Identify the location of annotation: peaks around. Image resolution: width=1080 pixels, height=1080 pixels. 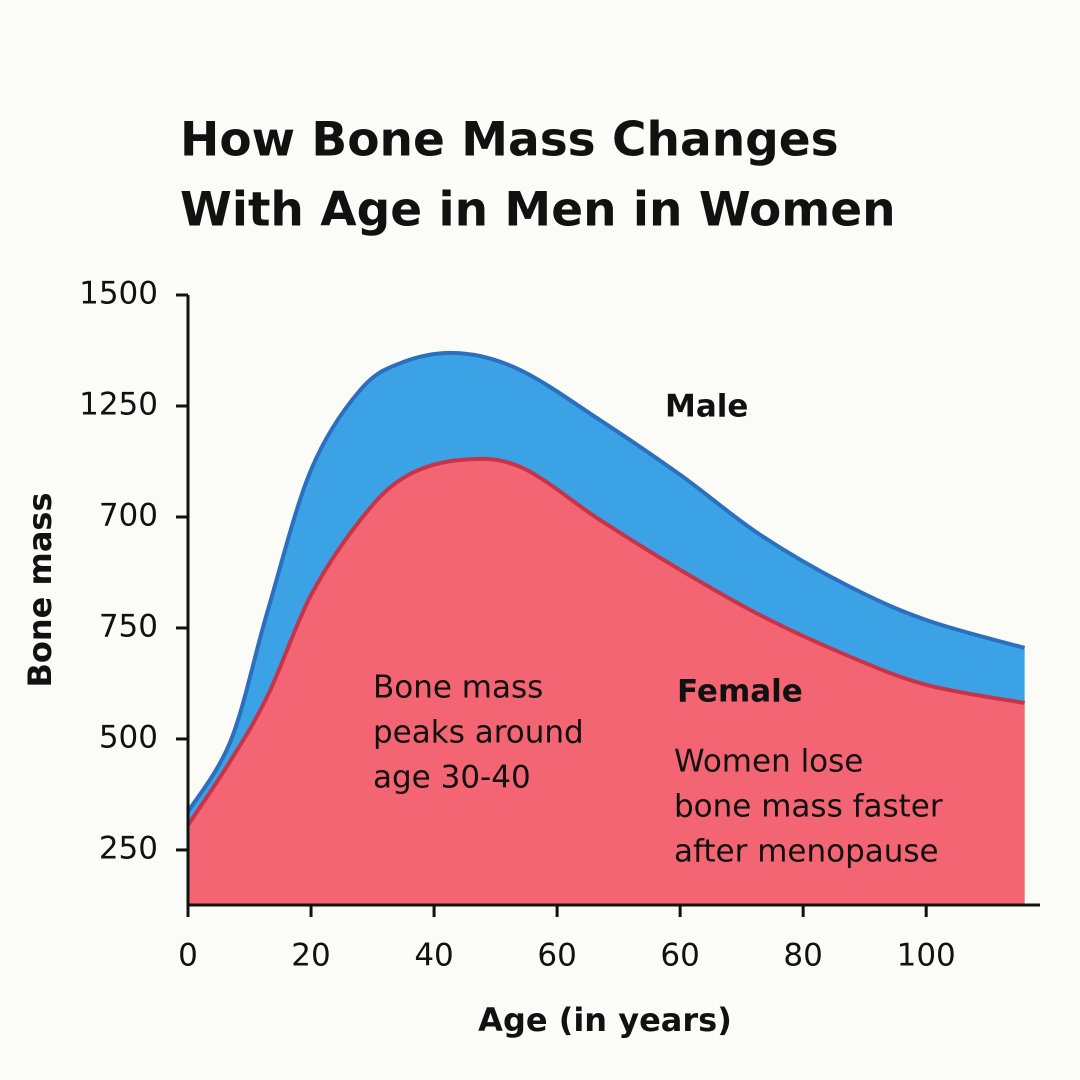
(478, 733).